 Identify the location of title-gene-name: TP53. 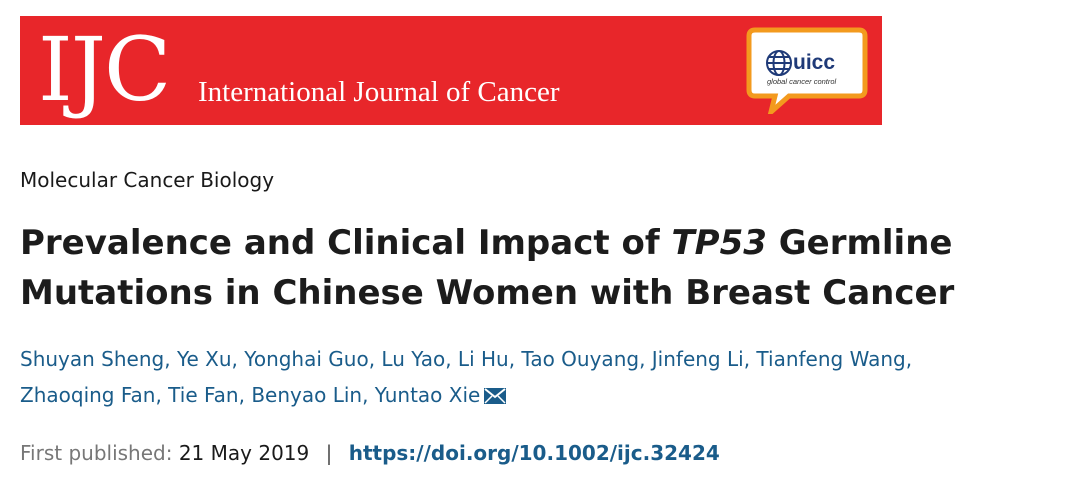
(719, 243).